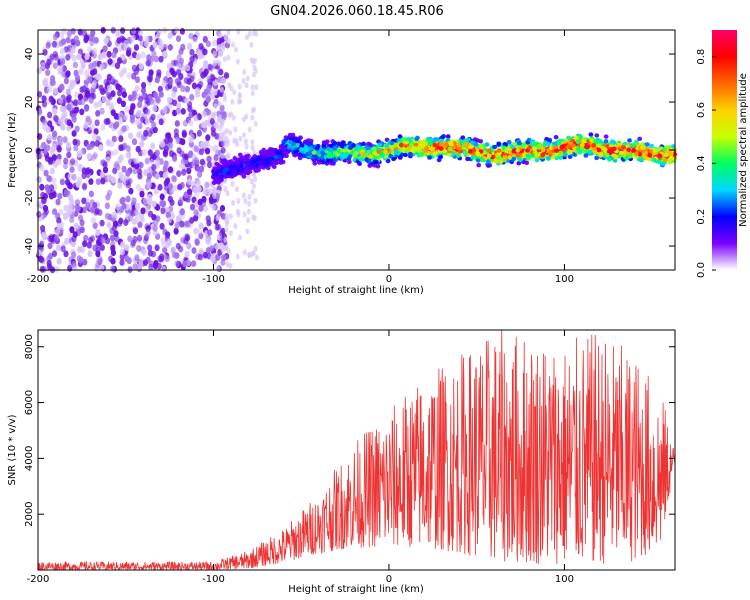  What do you see at coordinates (29, 458) in the screenshot?
I see `y-tick-label: 4000` at bounding box center [29, 458].